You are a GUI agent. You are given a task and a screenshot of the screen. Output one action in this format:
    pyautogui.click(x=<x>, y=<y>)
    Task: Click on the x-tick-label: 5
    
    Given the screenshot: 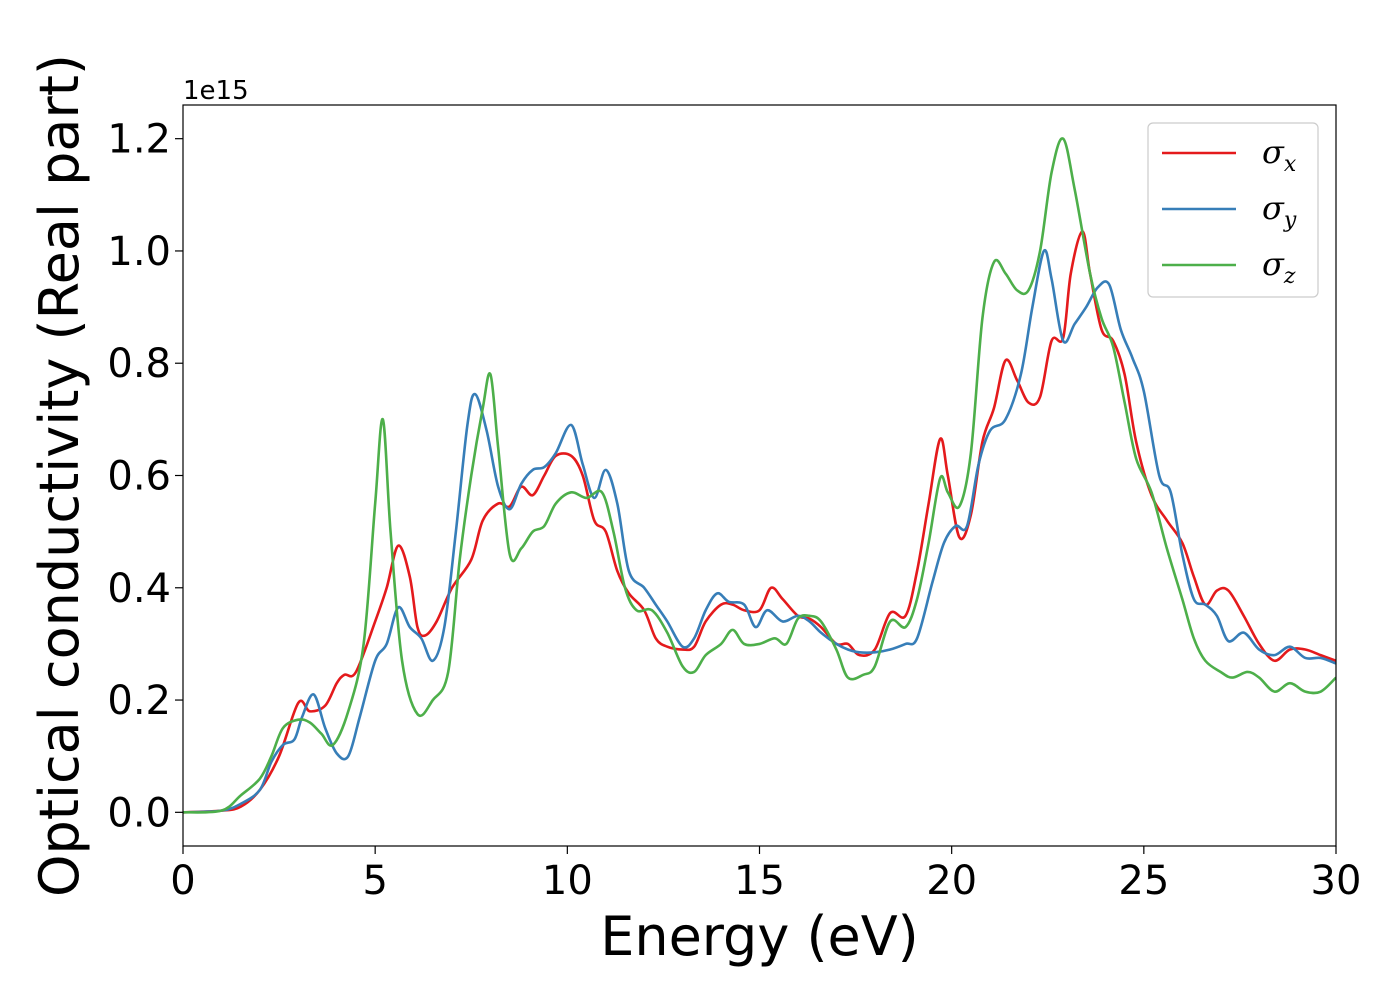 What is the action you would take?
    pyautogui.click(x=374, y=881)
    